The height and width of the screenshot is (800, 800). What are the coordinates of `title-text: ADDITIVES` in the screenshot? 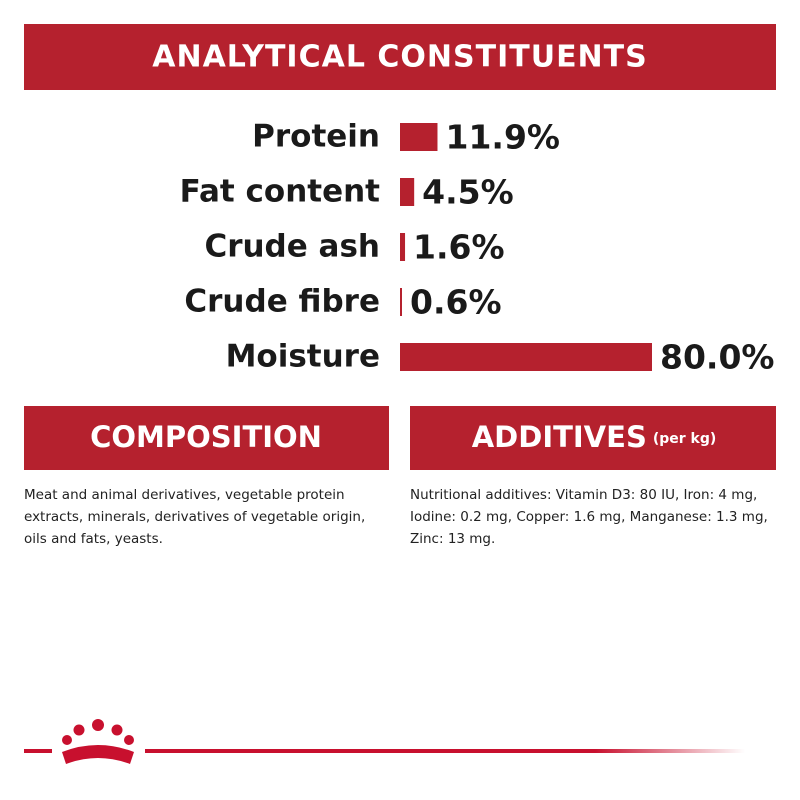 It's located at (559, 437).